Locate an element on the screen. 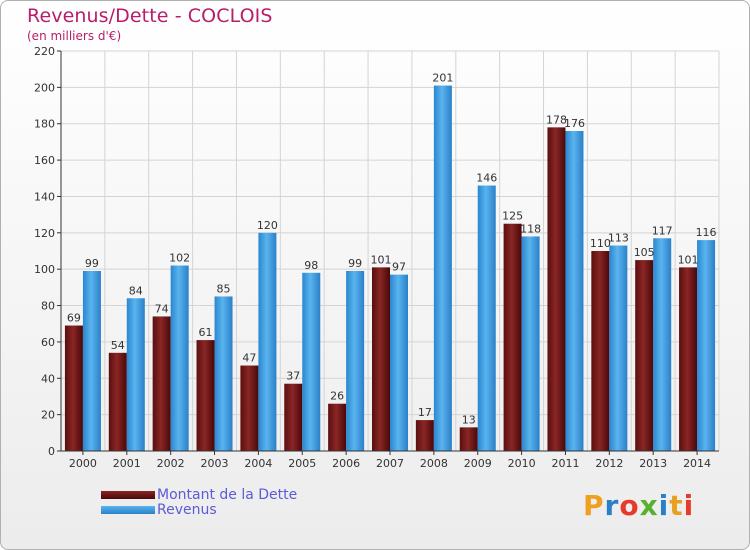  data-label-revenue: 97 is located at coordinates (399, 267).